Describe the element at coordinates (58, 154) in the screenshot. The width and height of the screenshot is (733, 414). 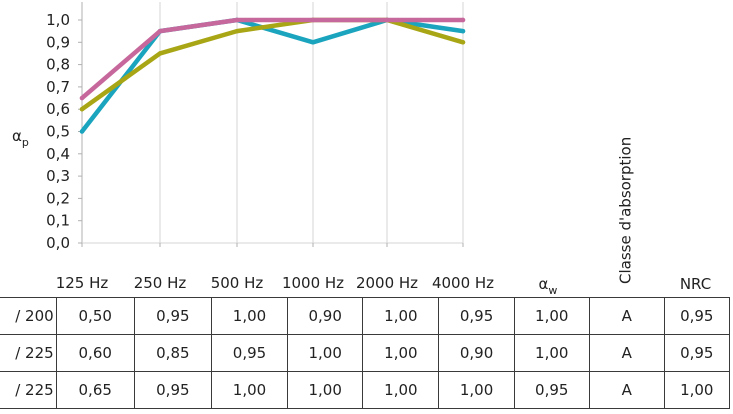
I see `y-tick-label: 0,4` at that location.